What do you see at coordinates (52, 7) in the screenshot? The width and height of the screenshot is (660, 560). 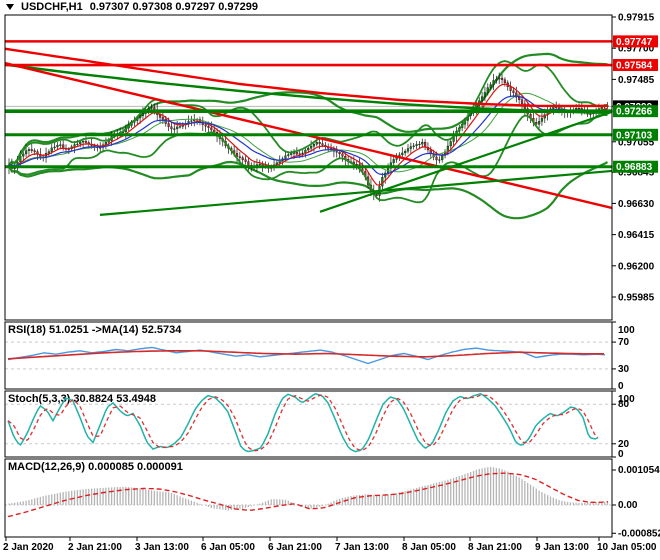 I see `symbol-period-label: USDCHF,H1` at bounding box center [52, 7].